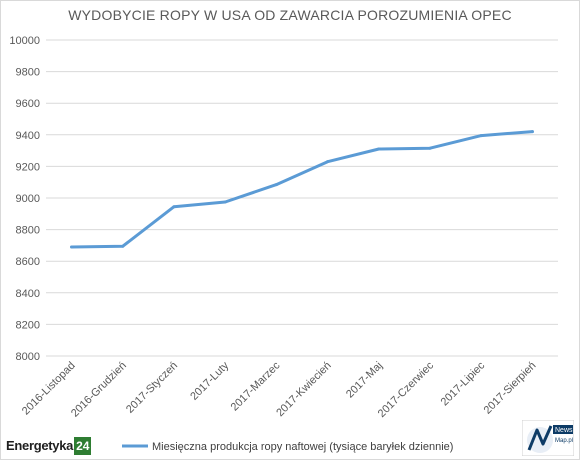 Image resolution: width=580 pixels, height=460 pixels. What do you see at coordinates (564, 441) in the screenshot?
I see `logo-map-label: Map.pl` at bounding box center [564, 441].